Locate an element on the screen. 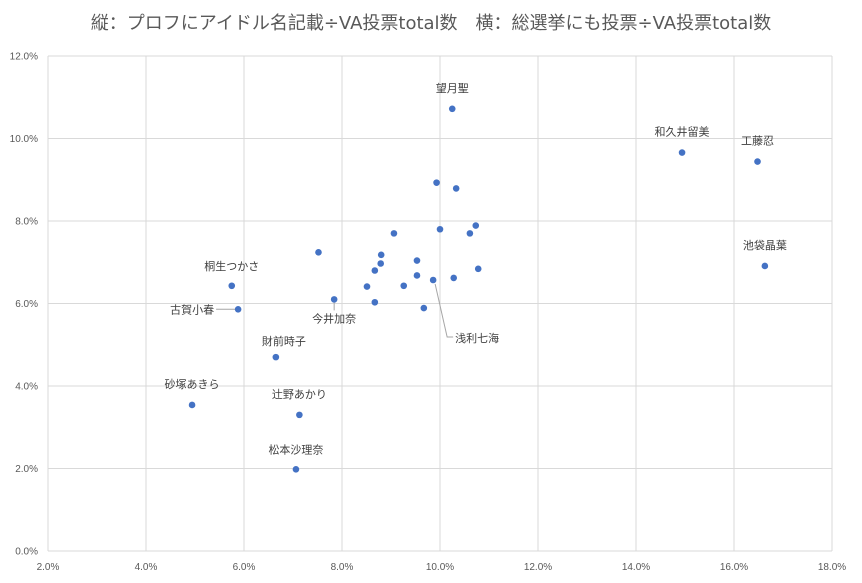  data-label: 財前時子 is located at coordinates (284, 341).